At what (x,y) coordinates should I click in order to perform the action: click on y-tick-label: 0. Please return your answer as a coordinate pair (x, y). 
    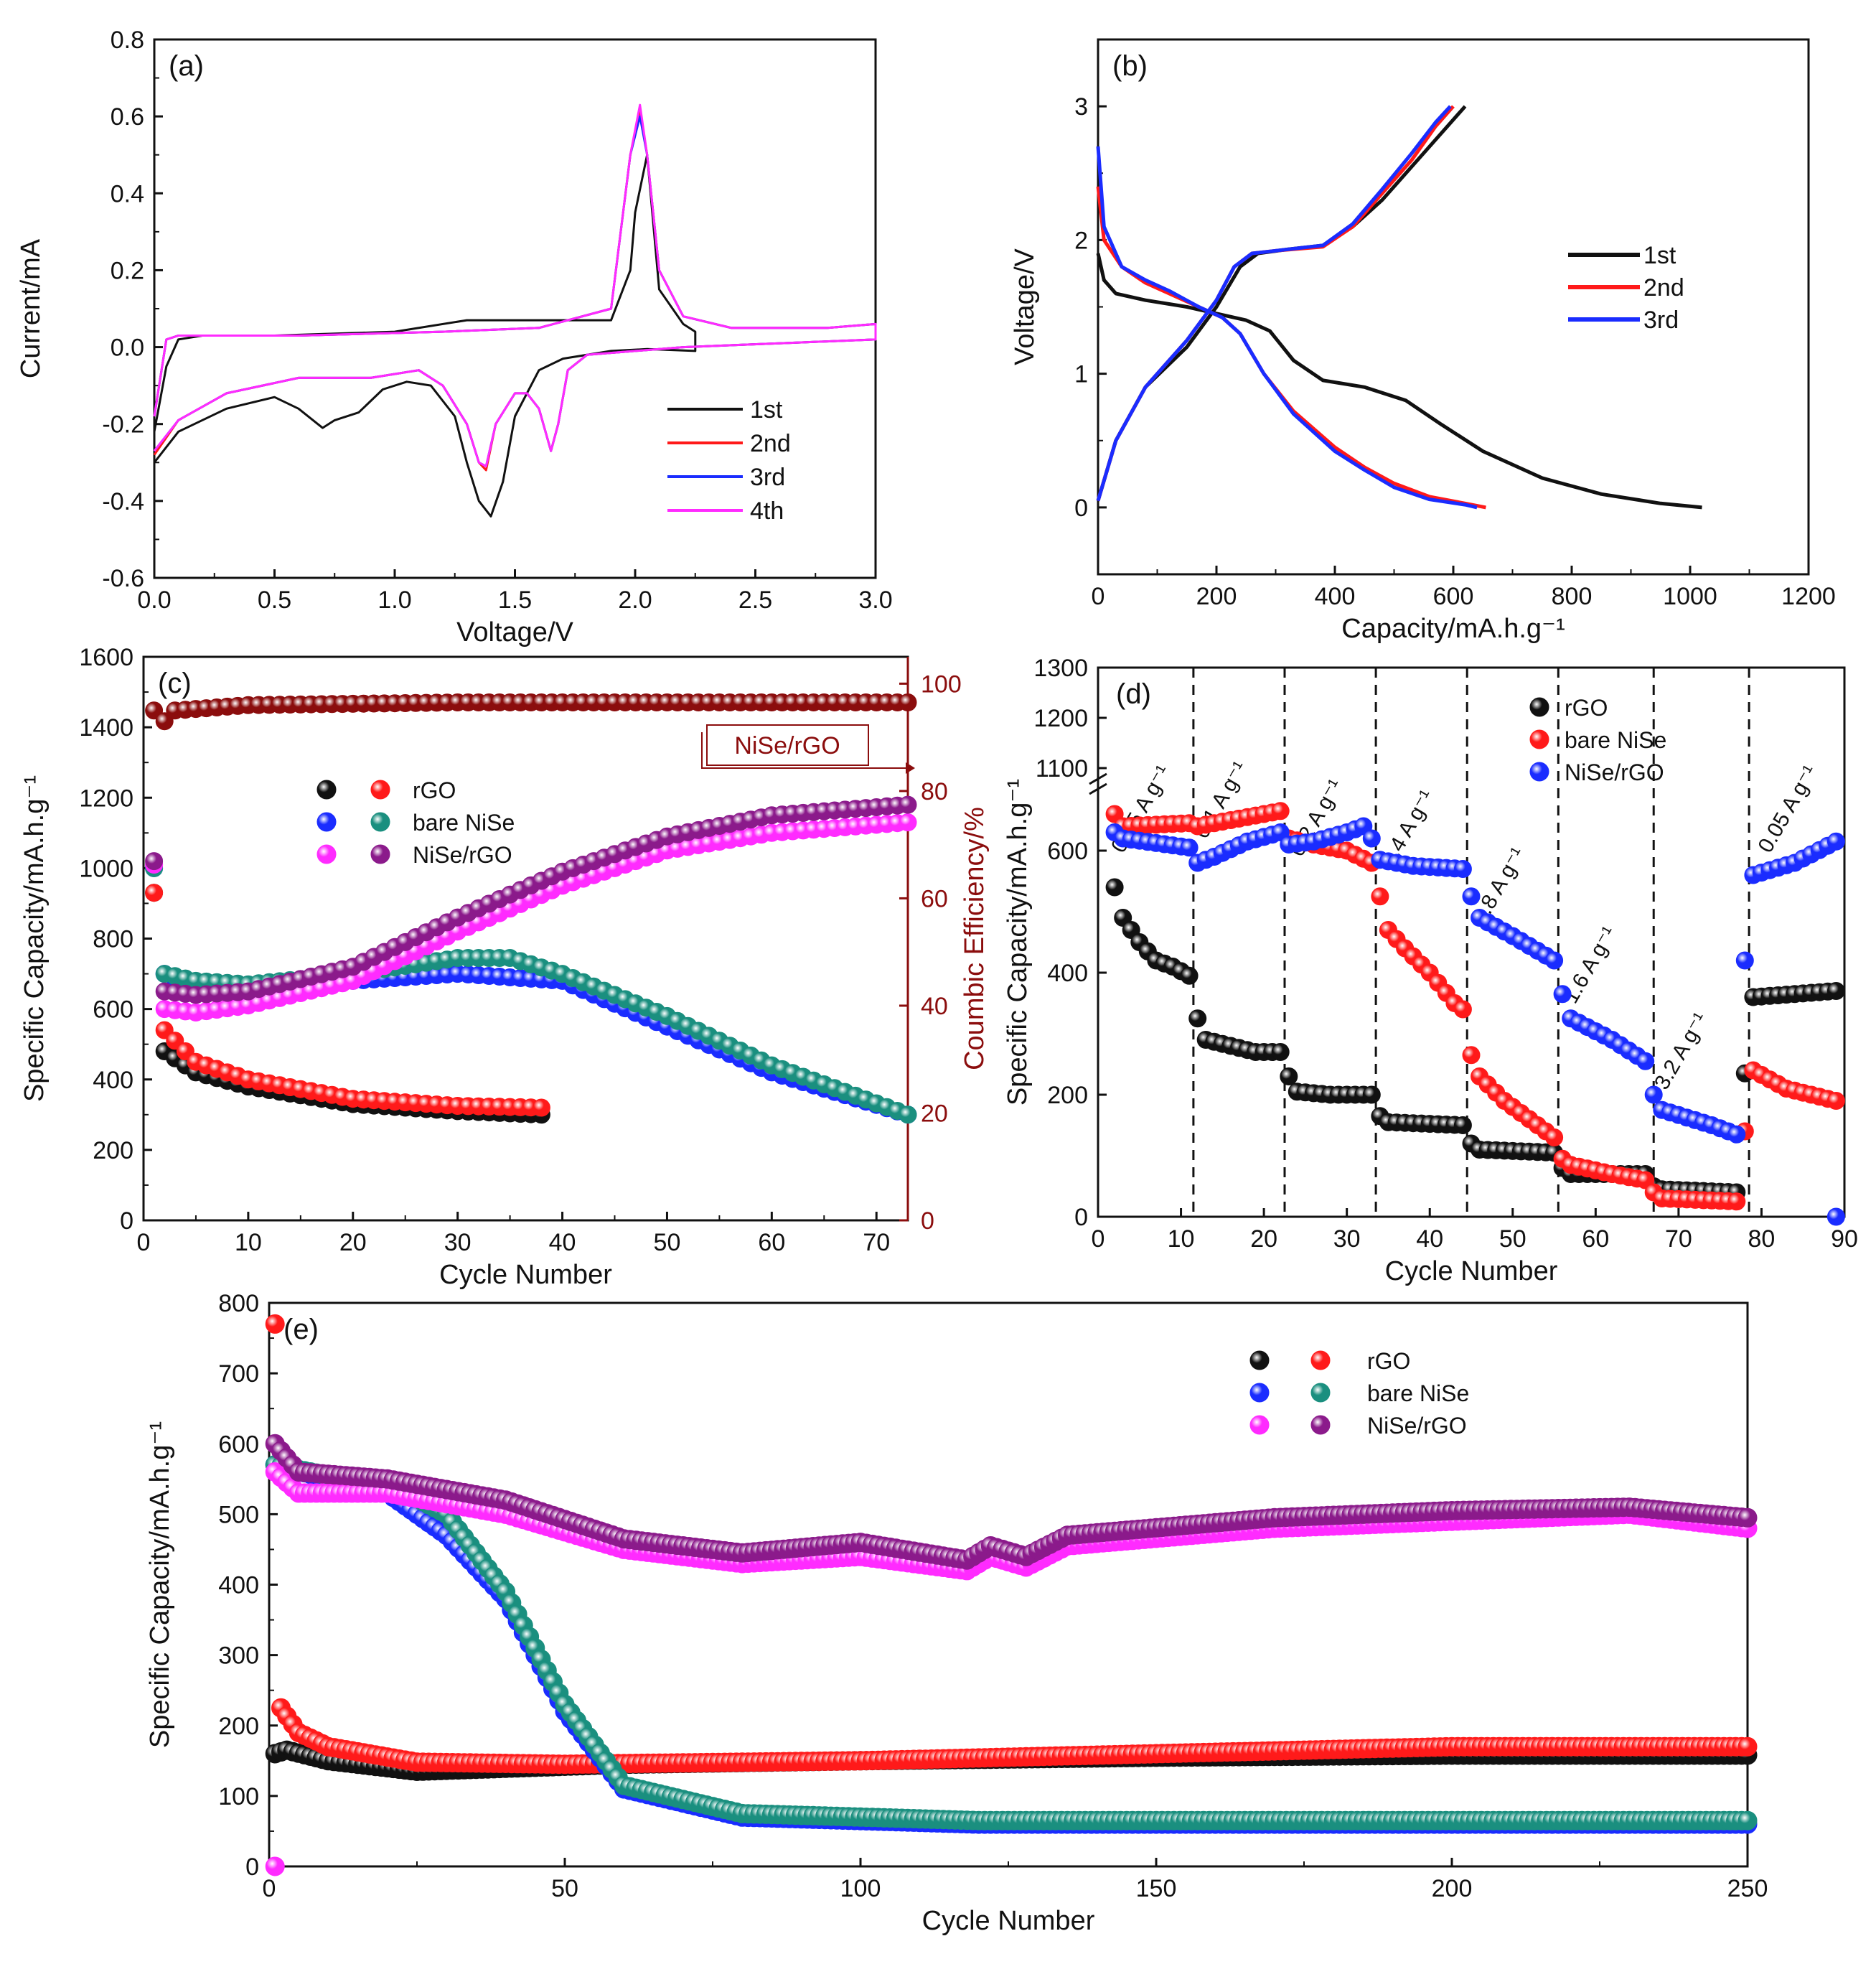
    Looking at the image, I should click on (1081, 1217).